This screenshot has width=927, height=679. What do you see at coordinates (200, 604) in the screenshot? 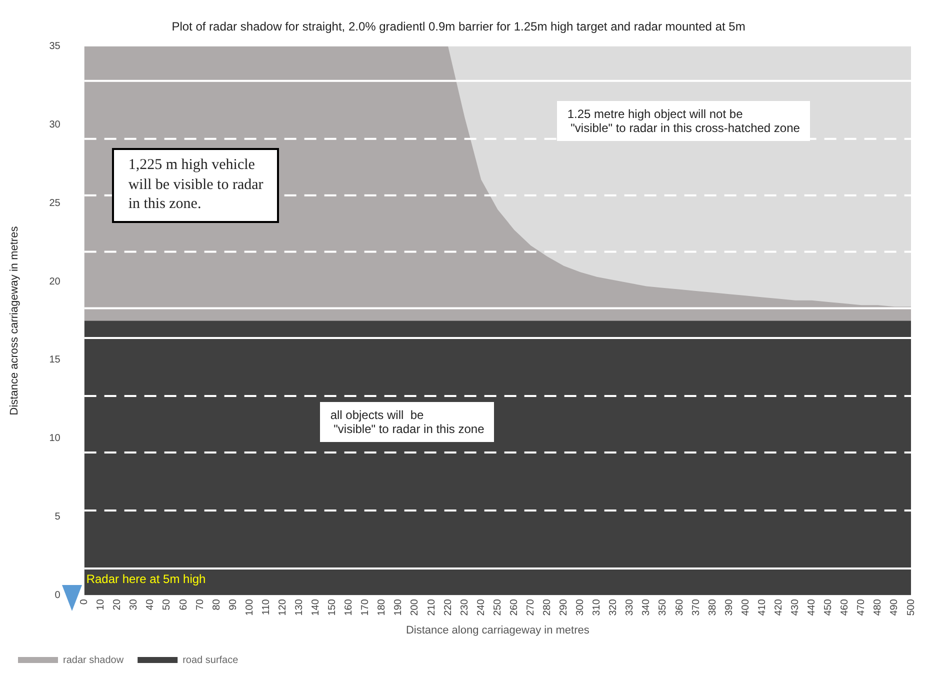
I see `x-tick-label: 70` at bounding box center [200, 604].